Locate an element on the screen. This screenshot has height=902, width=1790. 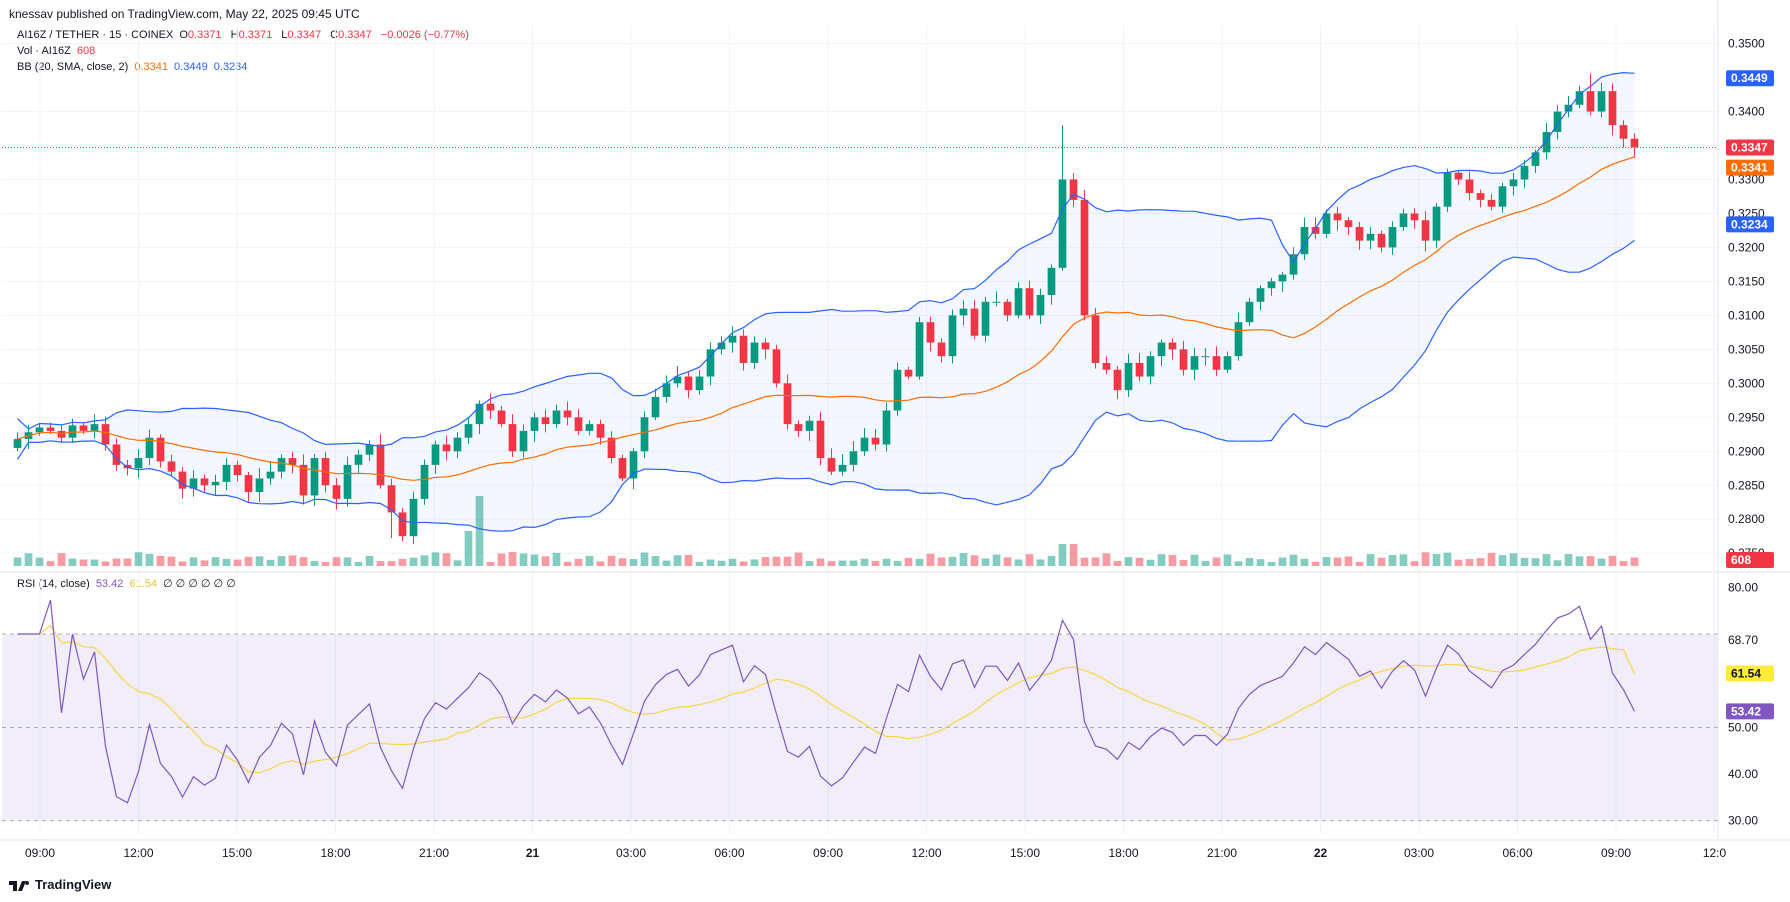
time-axis-label: 09:00 is located at coordinates (1616, 853).